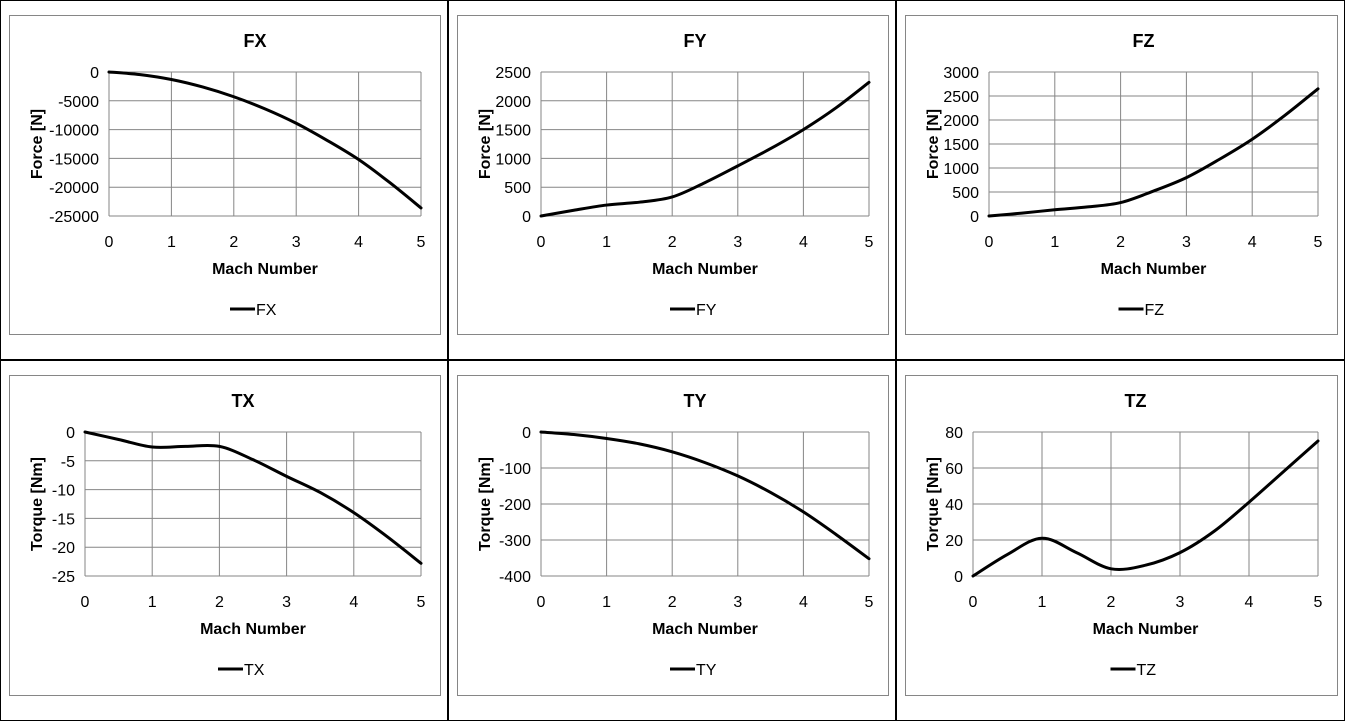  I want to click on series-line-fz, so click(1153, 152).